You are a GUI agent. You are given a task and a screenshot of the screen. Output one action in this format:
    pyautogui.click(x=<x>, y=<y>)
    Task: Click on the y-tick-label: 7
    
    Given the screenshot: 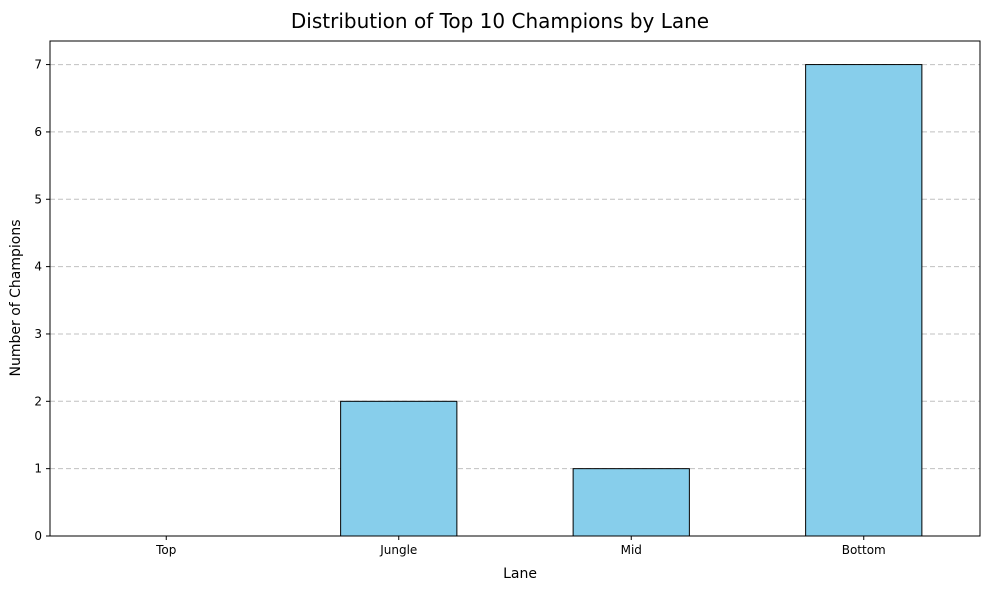 What is the action you would take?
    pyautogui.click(x=38, y=65)
    